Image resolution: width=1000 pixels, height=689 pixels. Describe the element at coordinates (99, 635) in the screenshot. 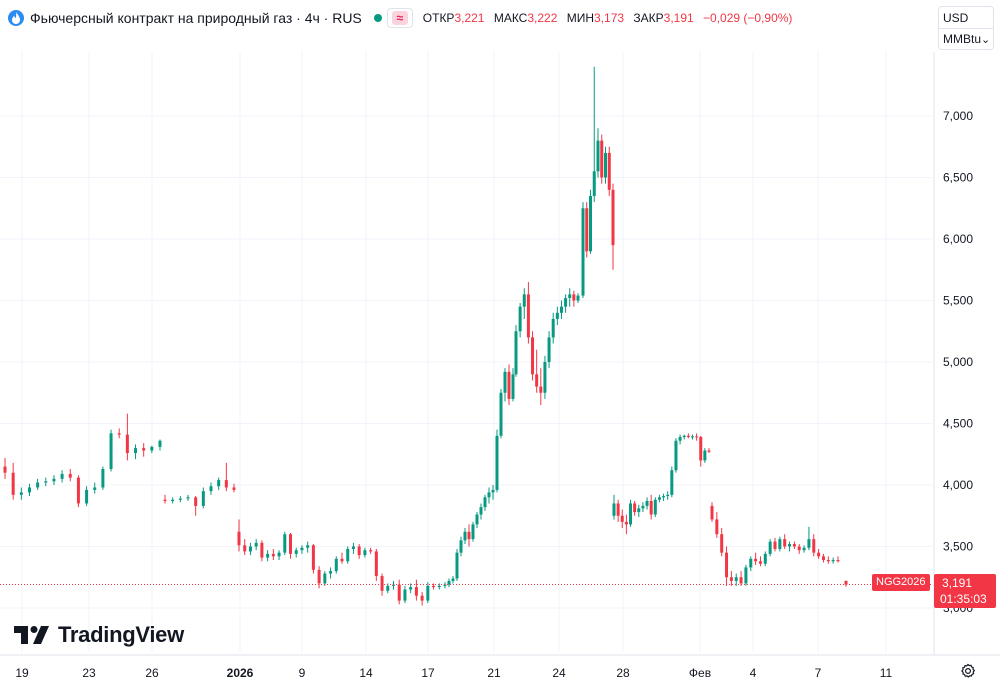

I see `tradingview-logo: TradingView` at that location.